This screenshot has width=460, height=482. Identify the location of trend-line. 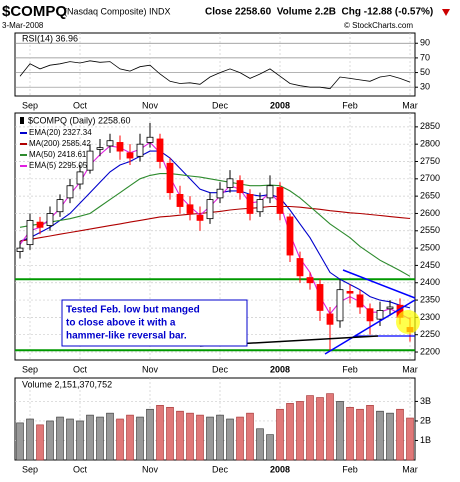
(370, 327).